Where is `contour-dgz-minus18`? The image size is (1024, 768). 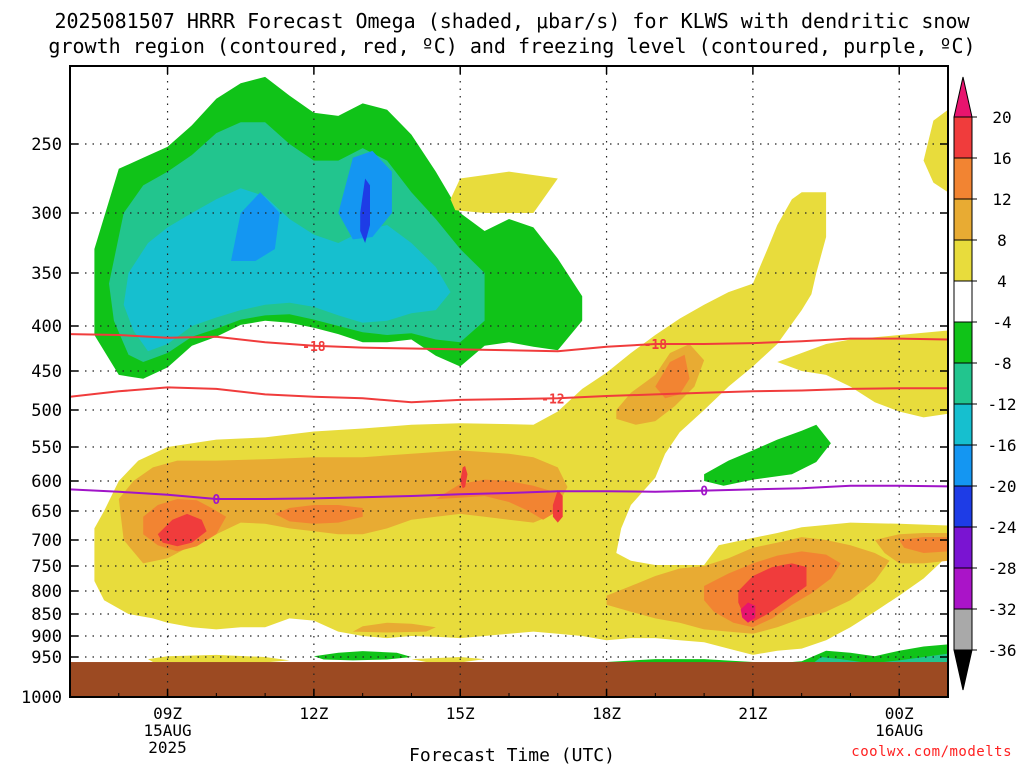 contour-dgz-minus18 is located at coordinates (509, 343).